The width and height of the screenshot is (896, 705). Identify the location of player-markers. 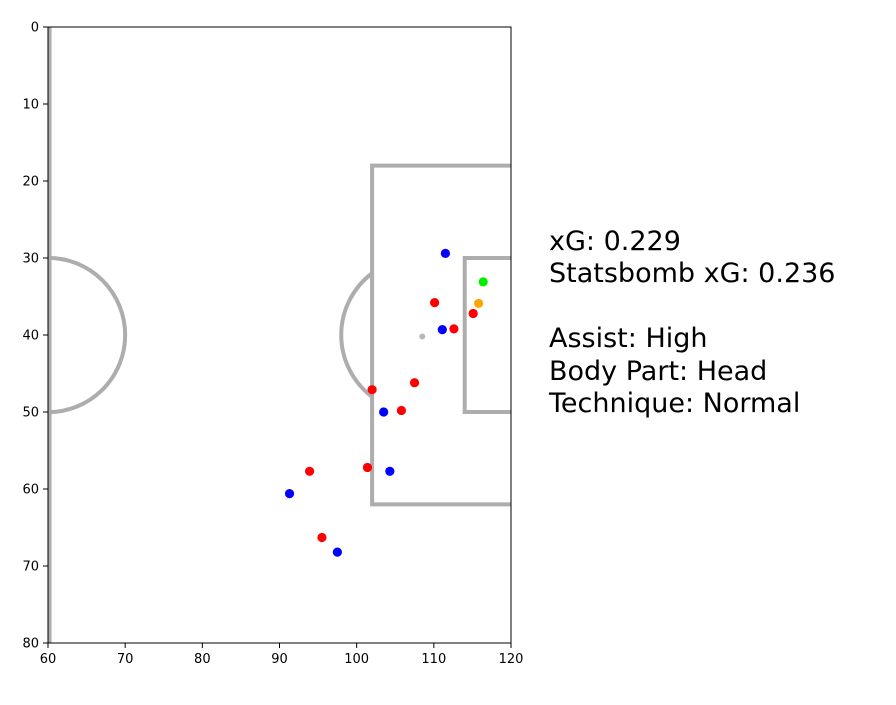
(386, 402).